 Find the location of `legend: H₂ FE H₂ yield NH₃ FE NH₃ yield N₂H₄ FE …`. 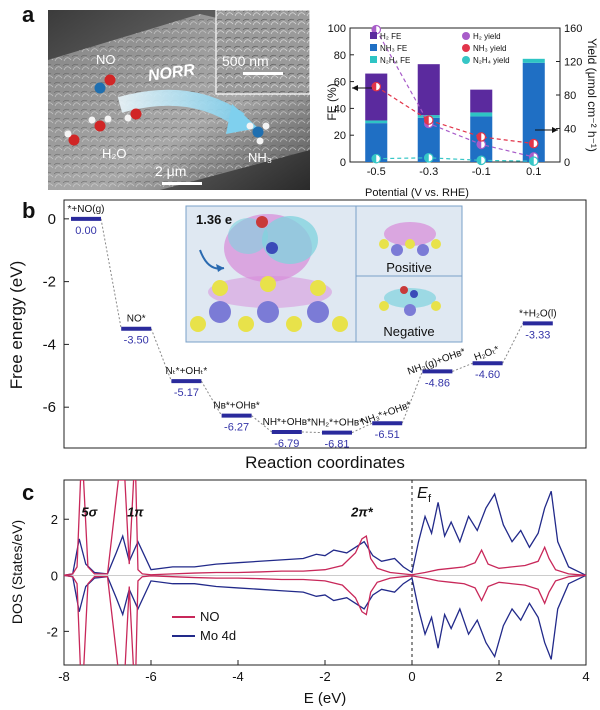

legend: H₂ FE H₂ yield NH₃ FE NH₃ yield N₂H₄ FE … is located at coordinates (440, 48).